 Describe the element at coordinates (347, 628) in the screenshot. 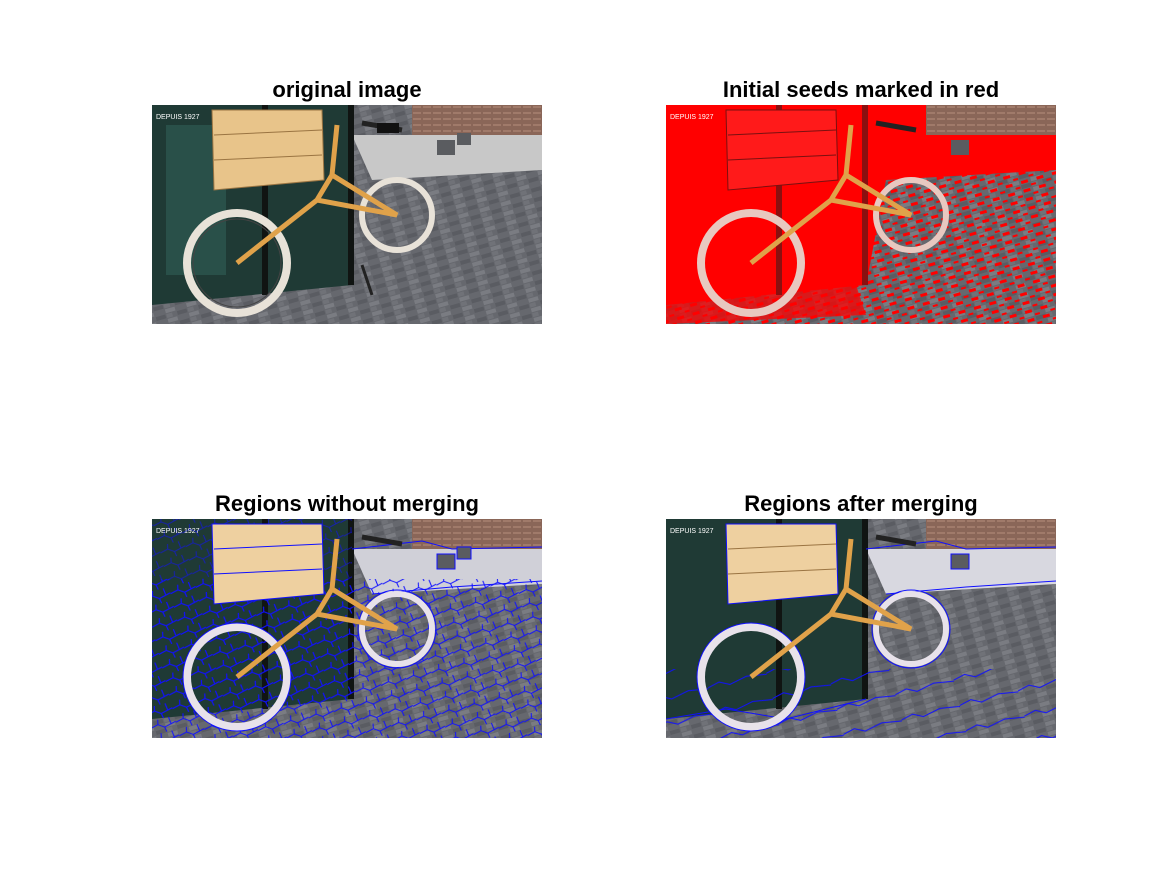

I see `regions-unmerged-photo: DEPUIS 1927` at that location.